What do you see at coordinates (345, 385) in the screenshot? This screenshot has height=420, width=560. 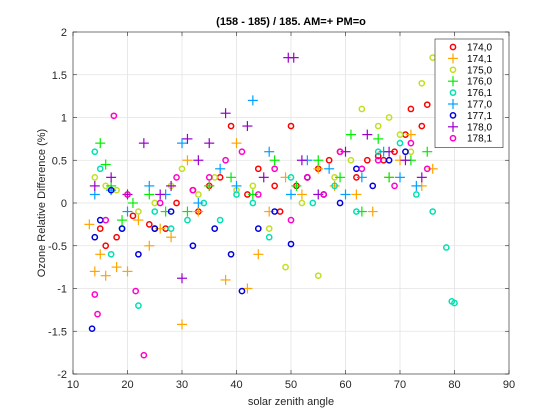 I see `x-tick-label: 60` at bounding box center [345, 385].